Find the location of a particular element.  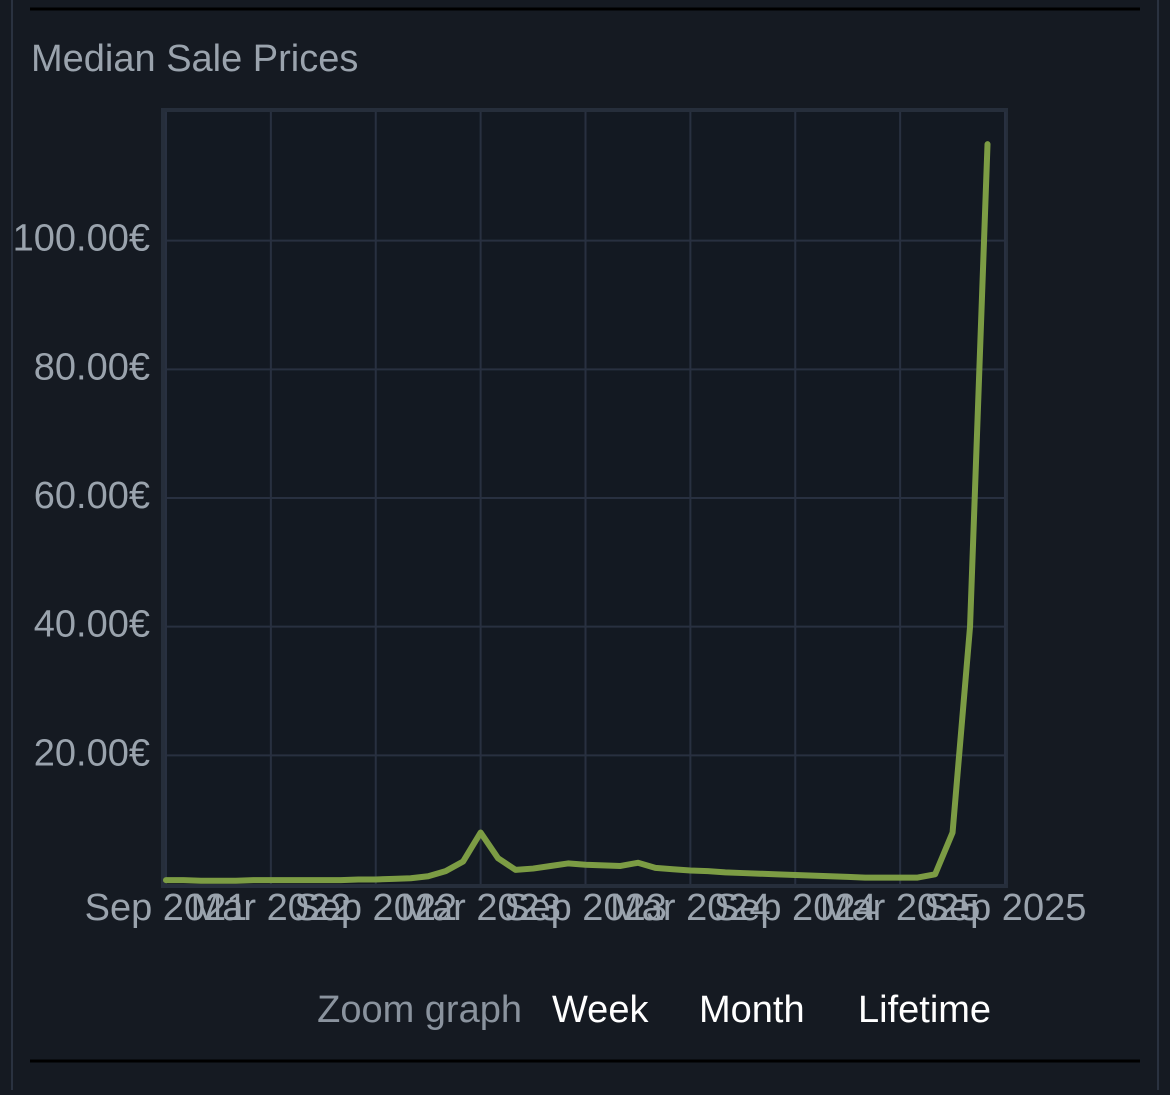

x-tick-label: Sep 2021 is located at coordinates (166, 908).